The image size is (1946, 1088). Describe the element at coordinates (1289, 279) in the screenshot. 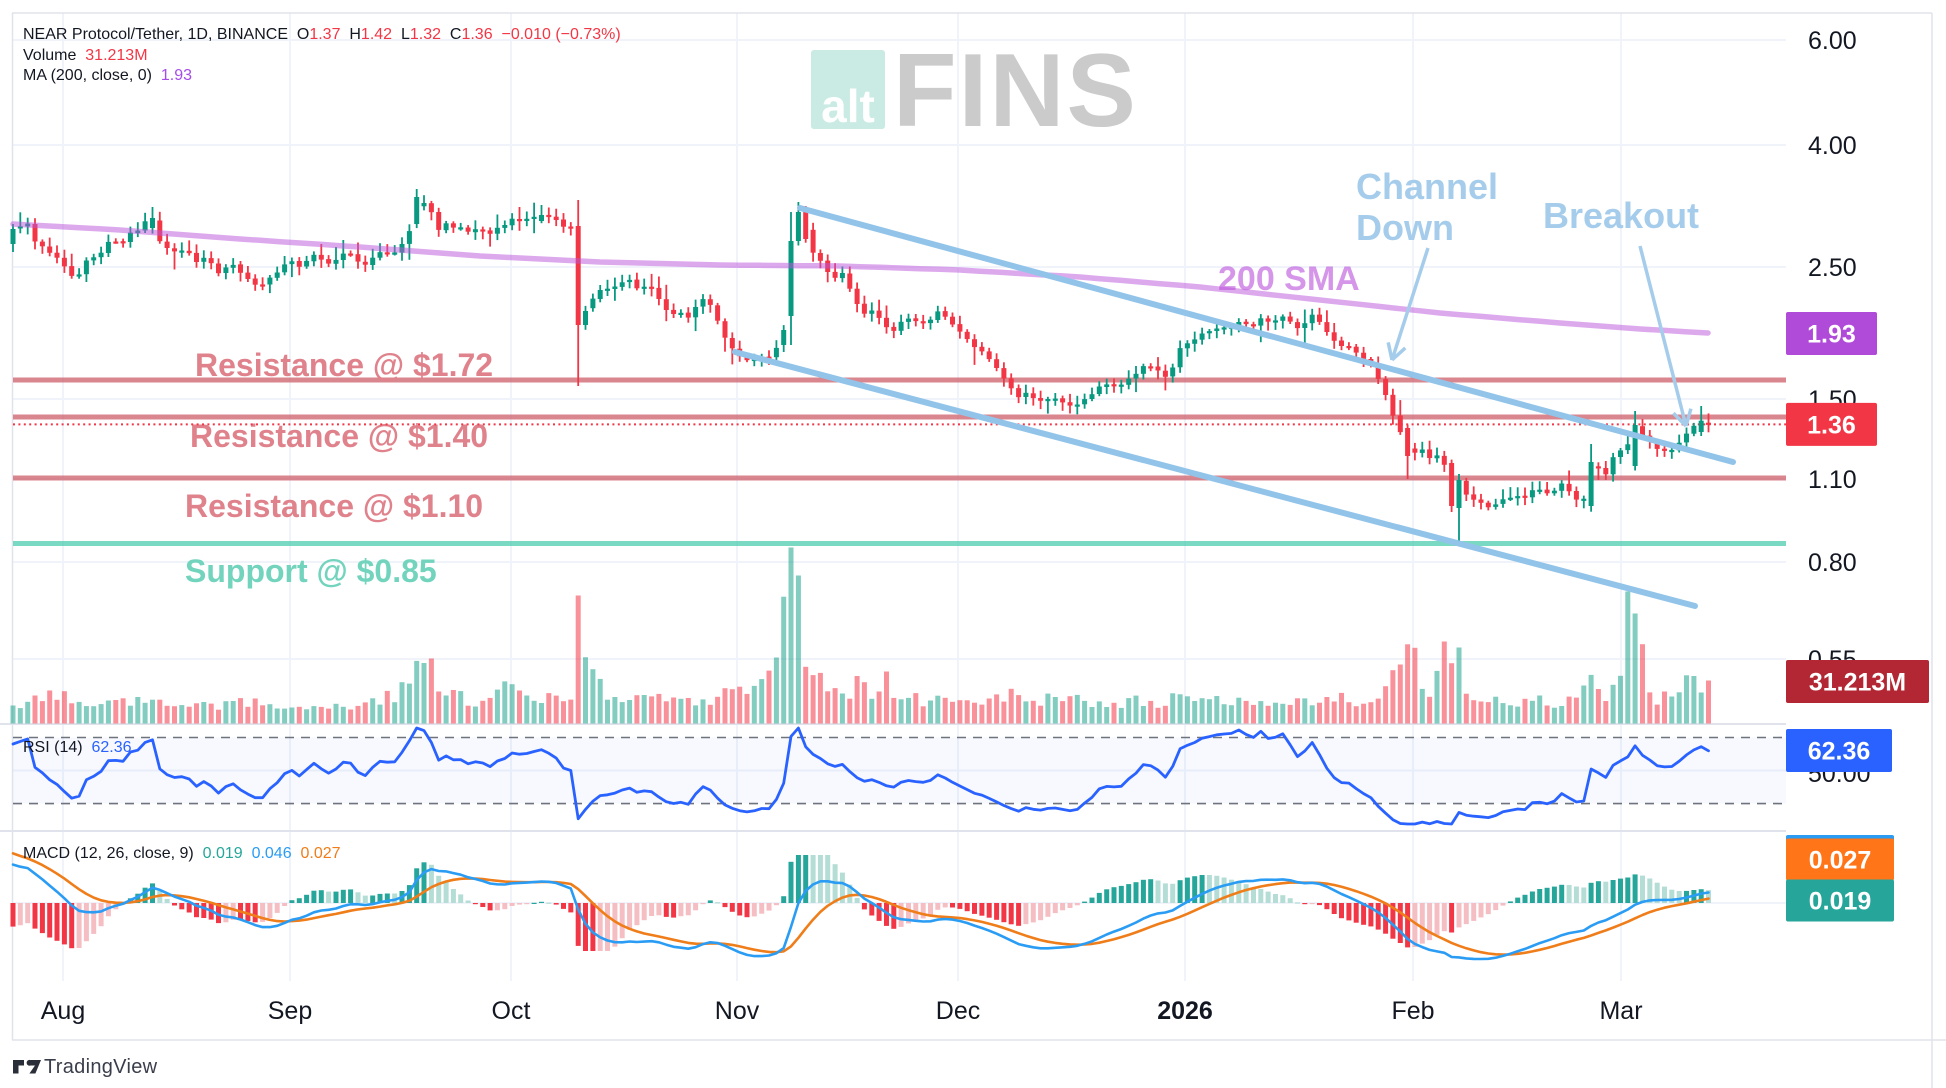

I see `svg-text: 200 SMA` at that location.